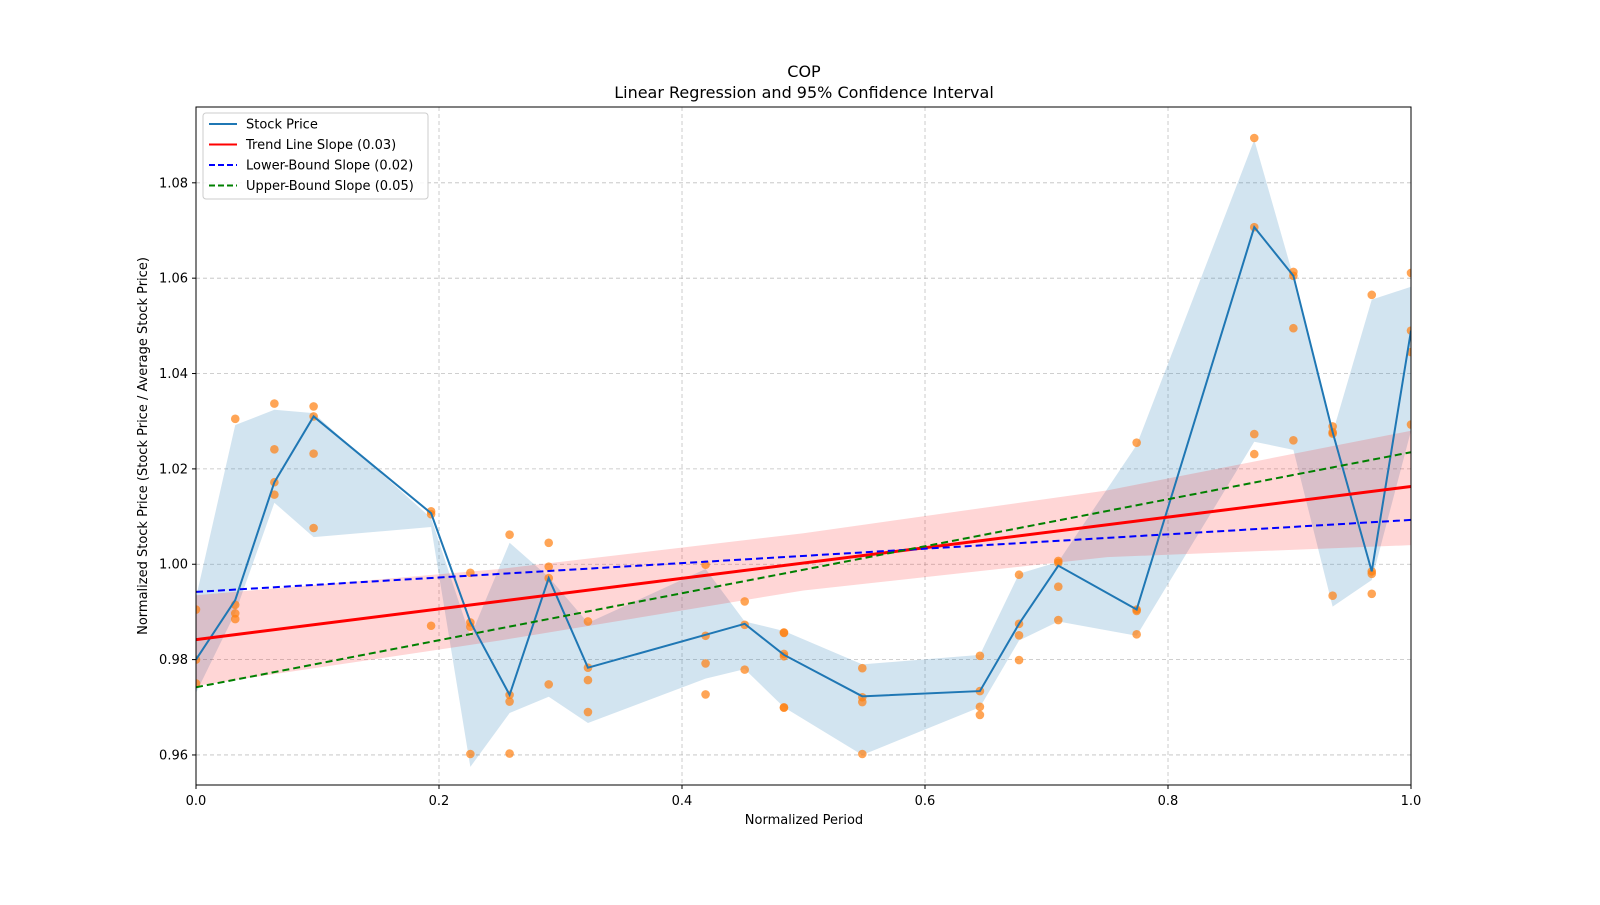 The height and width of the screenshot is (905, 1600). Describe the element at coordinates (804, 71) in the screenshot. I see `chart-title: COP` at that location.